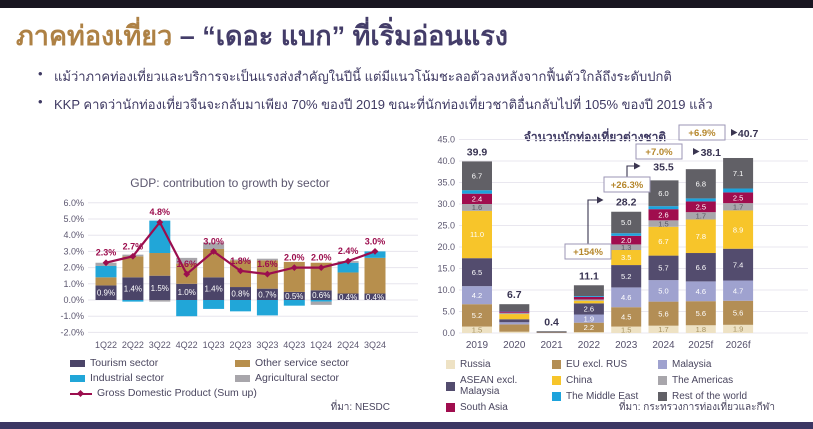  Describe the element at coordinates (702, 133) in the screenshot. I see `annotation-label: +6.9%` at that location.